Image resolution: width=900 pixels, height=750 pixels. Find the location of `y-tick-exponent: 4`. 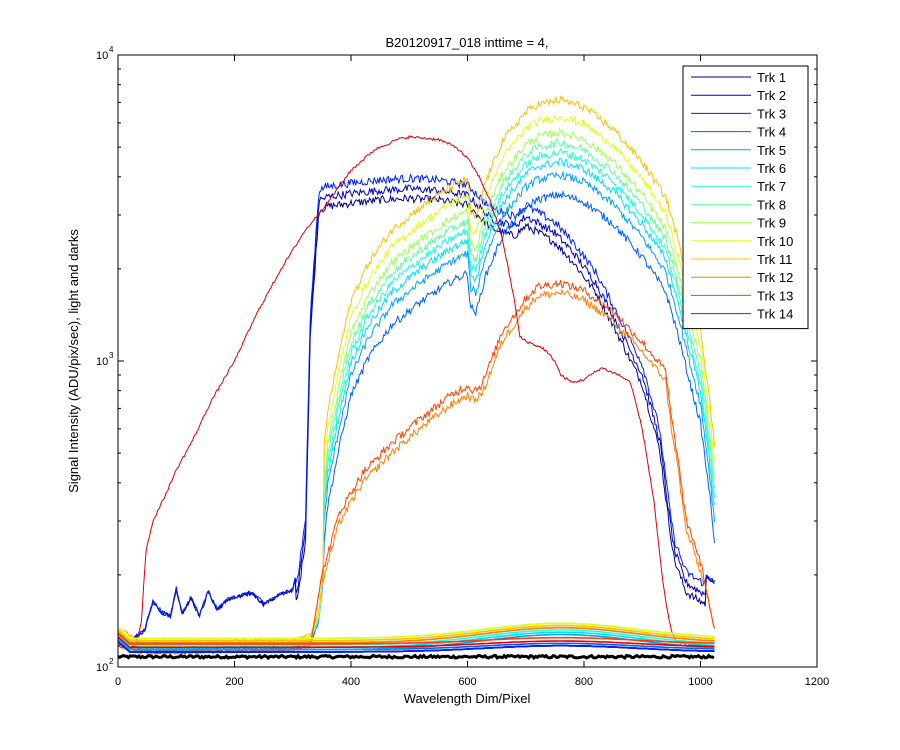

y-tick-exponent: 4 is located at coordinates (111, 49).